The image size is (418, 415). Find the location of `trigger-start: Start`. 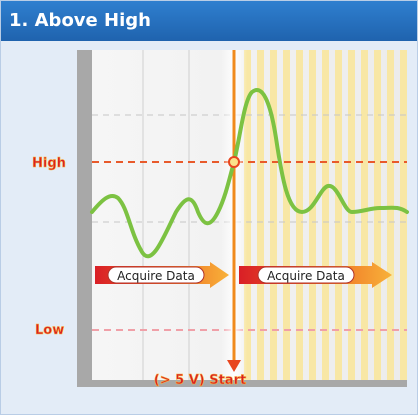

trigger-start: Start is located at coordinates (227, 380).